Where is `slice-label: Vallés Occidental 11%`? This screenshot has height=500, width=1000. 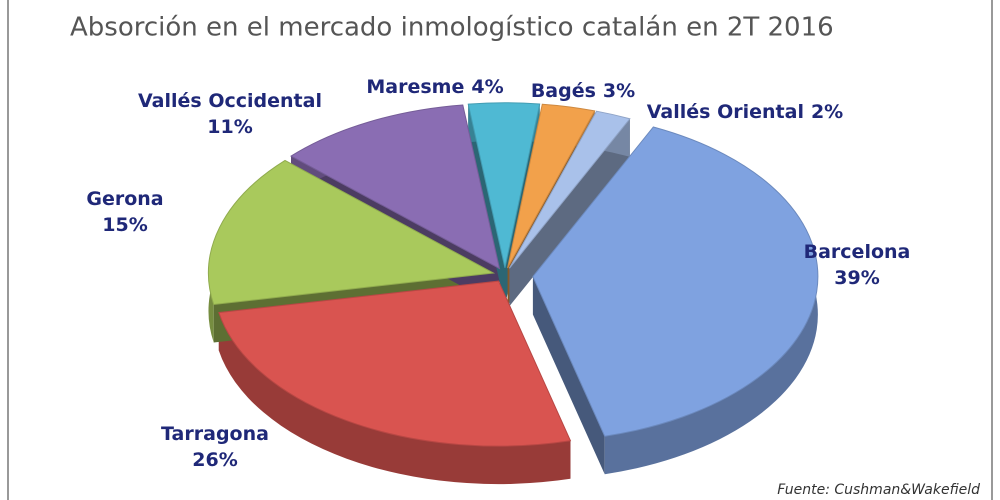 slice-label: Vallés Occidental 11% is located at coordinates (230, 114).